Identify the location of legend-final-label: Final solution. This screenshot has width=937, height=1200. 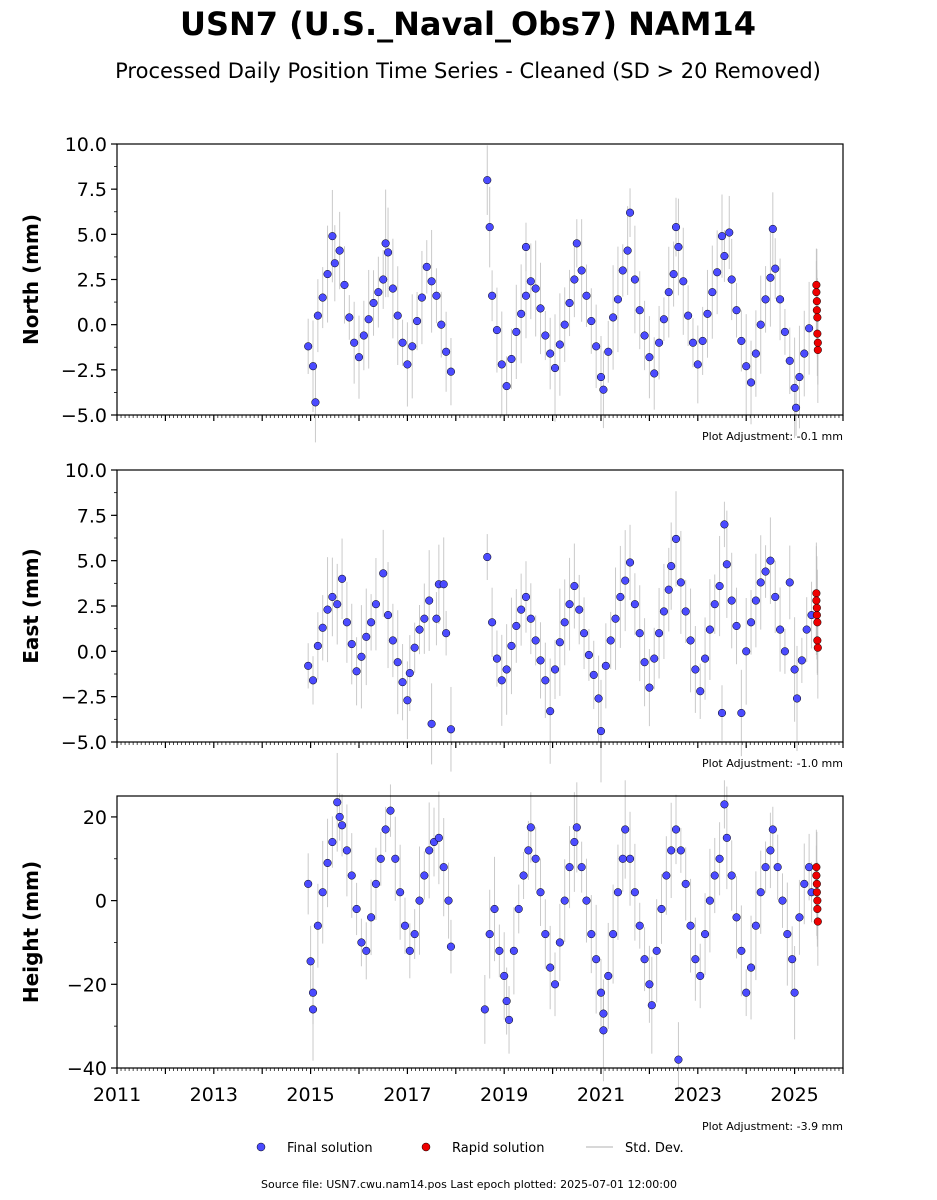
(330, 1148).